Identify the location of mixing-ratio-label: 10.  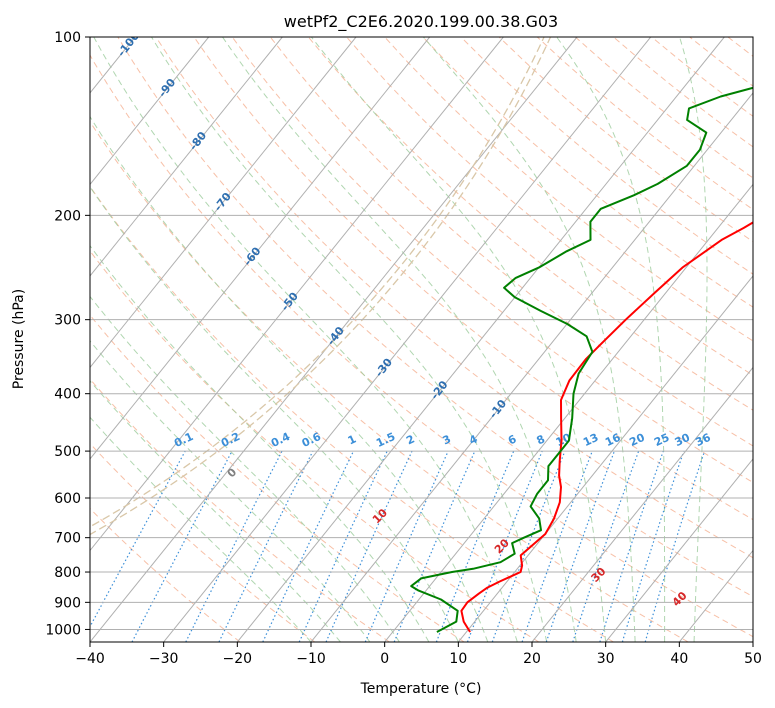
(564, 440).